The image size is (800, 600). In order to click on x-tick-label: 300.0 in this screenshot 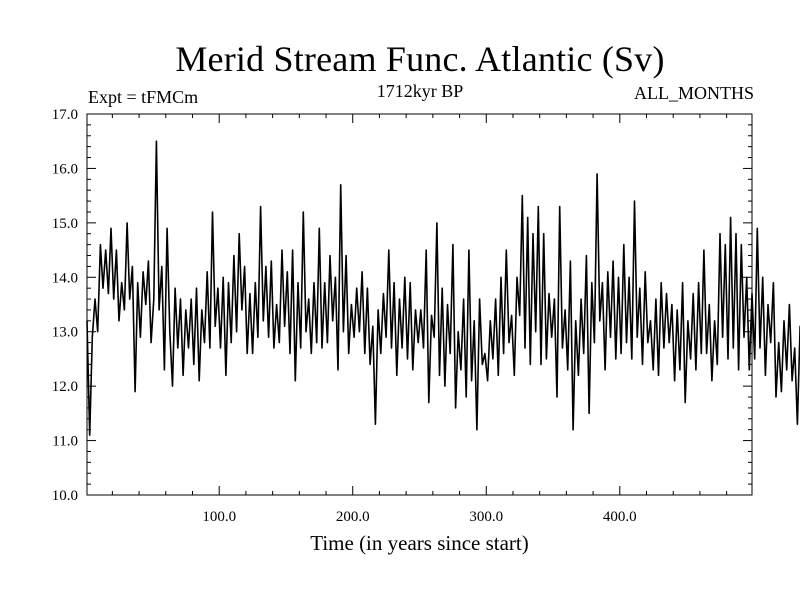, I will do `click(486, 517)`.